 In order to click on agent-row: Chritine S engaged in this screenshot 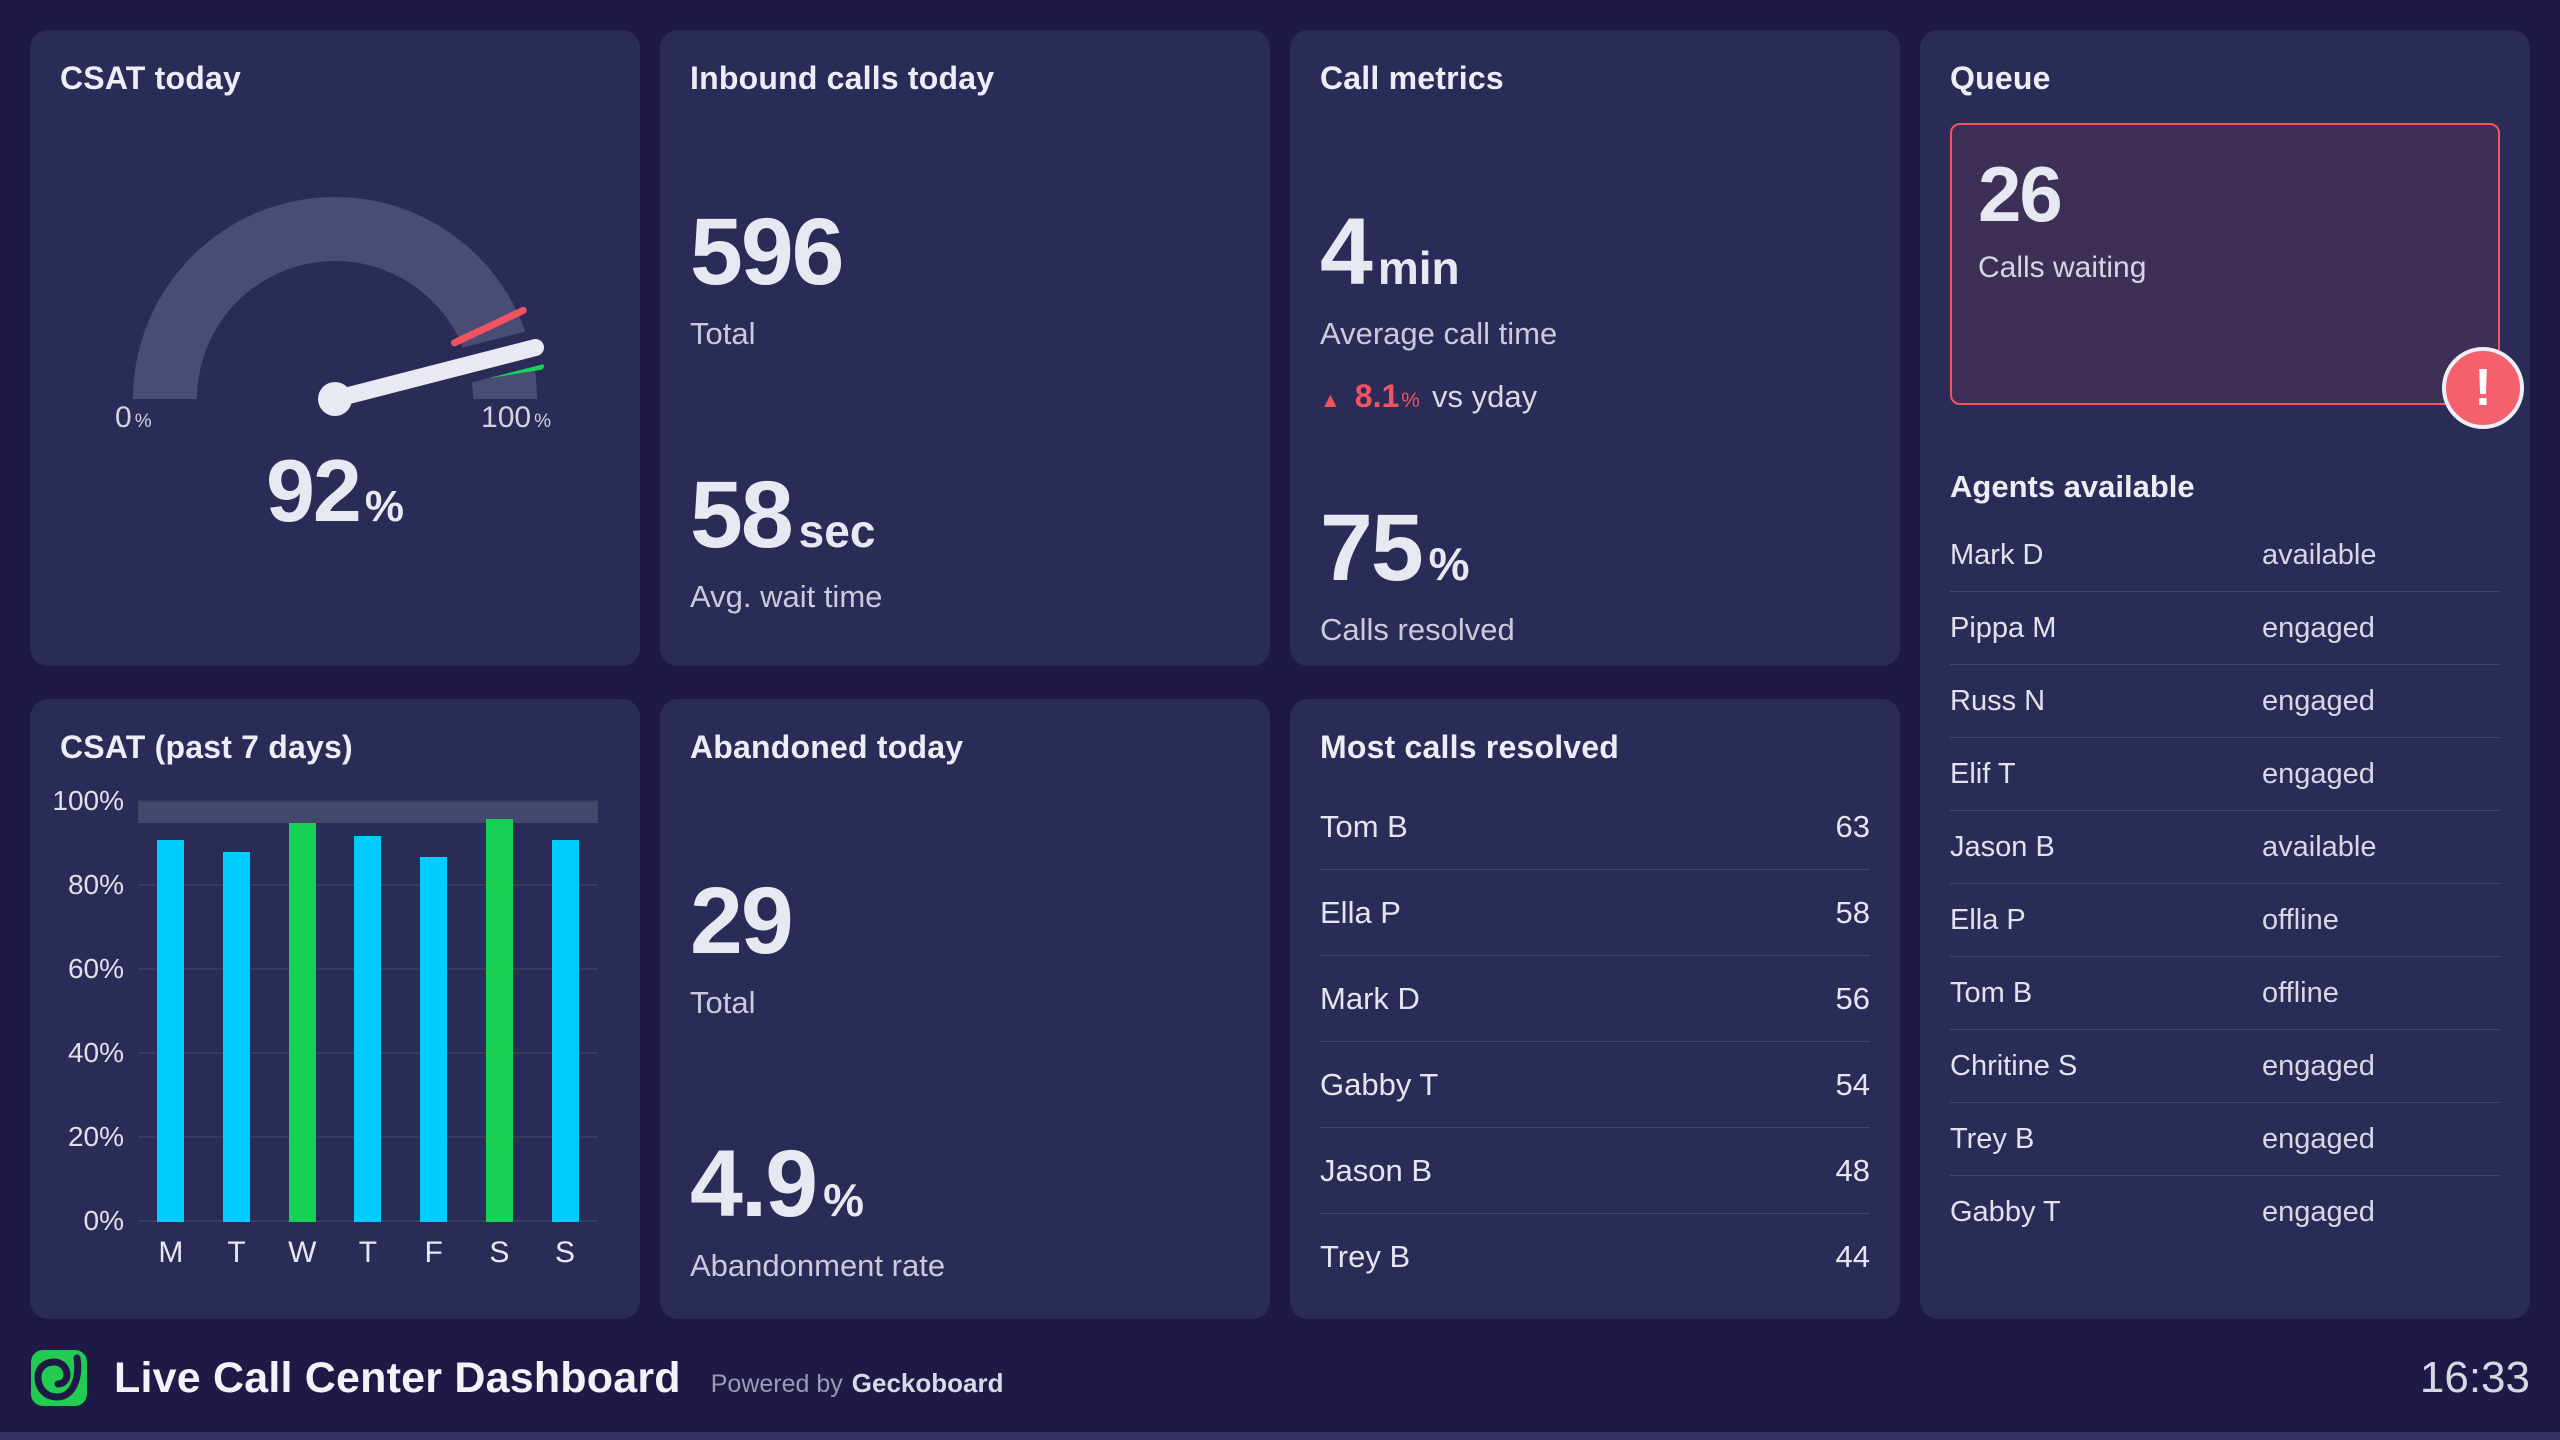, I will do `click(2225, 1066)`.